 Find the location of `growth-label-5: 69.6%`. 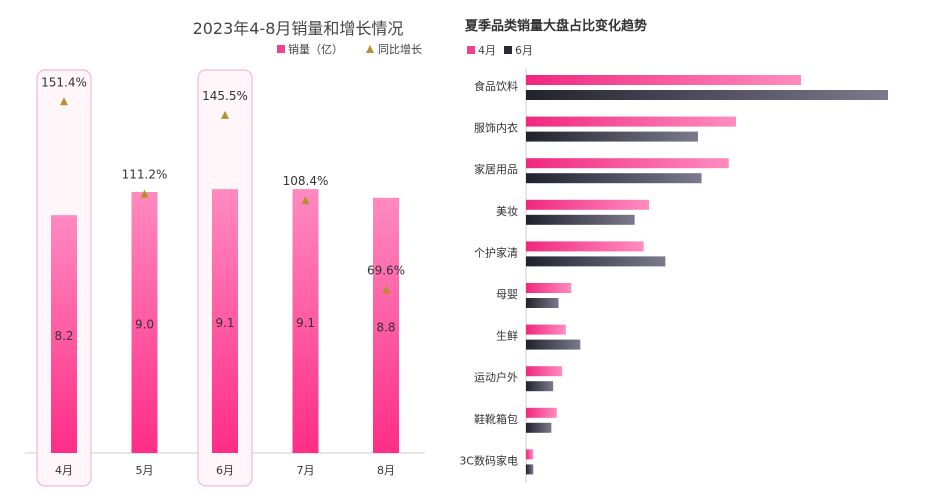

growth-label-5: 69.6% is located at coordinates (386, 270).